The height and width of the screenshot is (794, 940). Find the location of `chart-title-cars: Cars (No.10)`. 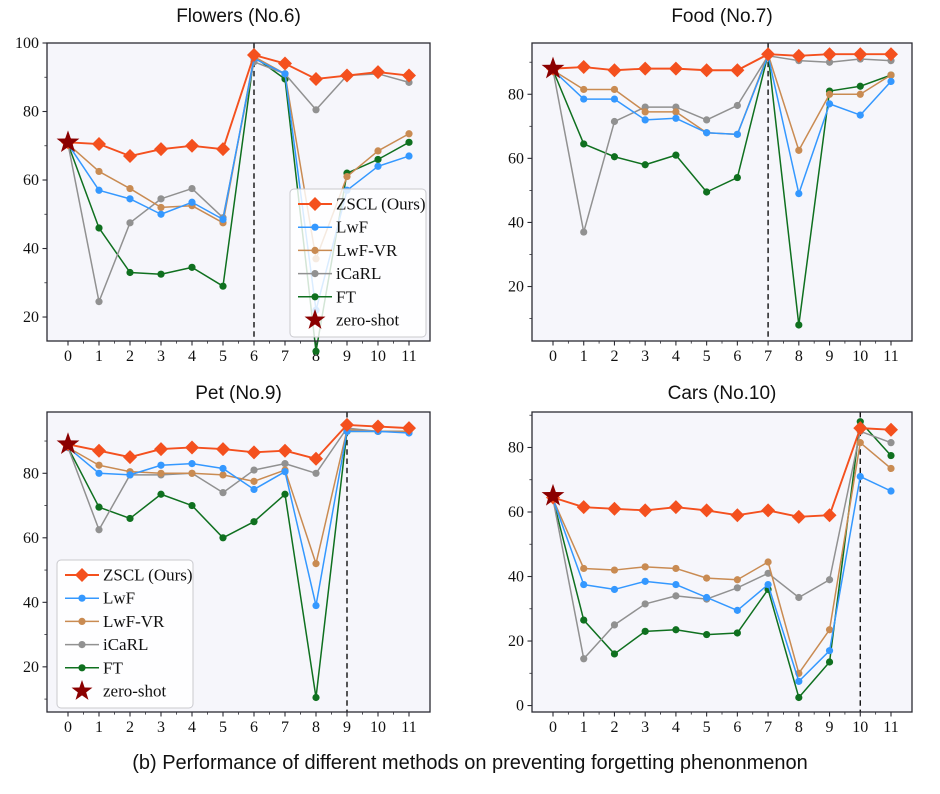

chart-title-cars: Cars (No.10) is located at coordinates (722, 393).